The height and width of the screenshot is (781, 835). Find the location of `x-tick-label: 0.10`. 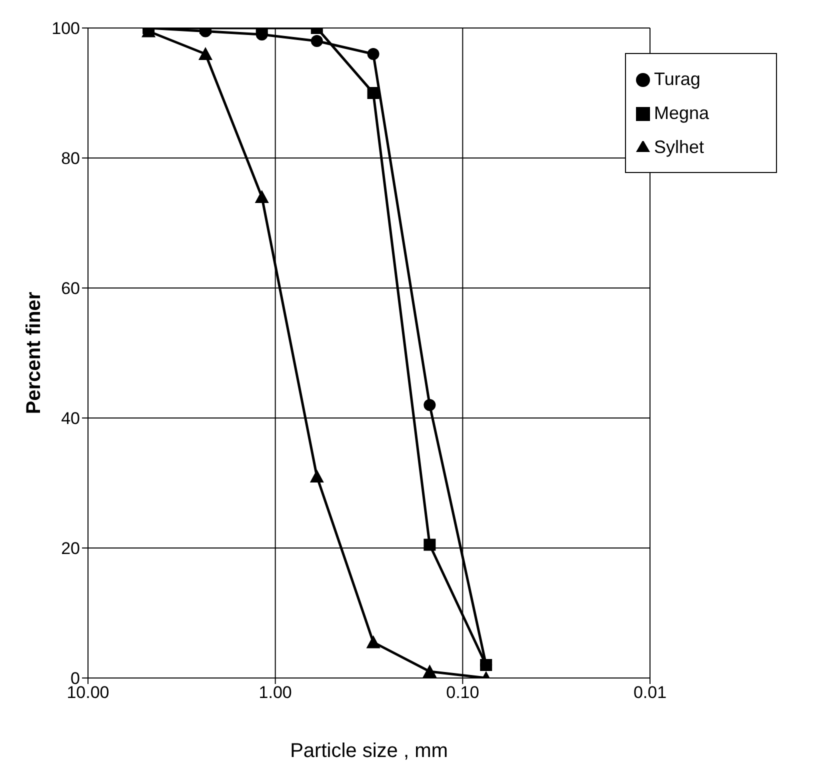

x-tick-label: 0.10 is located at coordinates (463, 692).